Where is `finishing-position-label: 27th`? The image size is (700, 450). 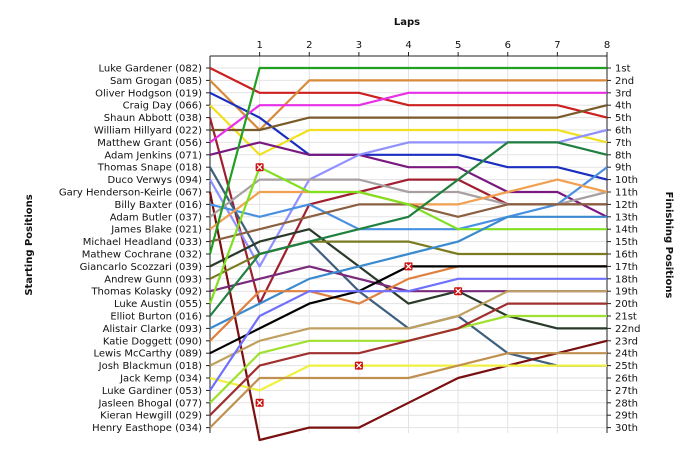 finishing-position-label: 27th is located at coordinates (626, 391).